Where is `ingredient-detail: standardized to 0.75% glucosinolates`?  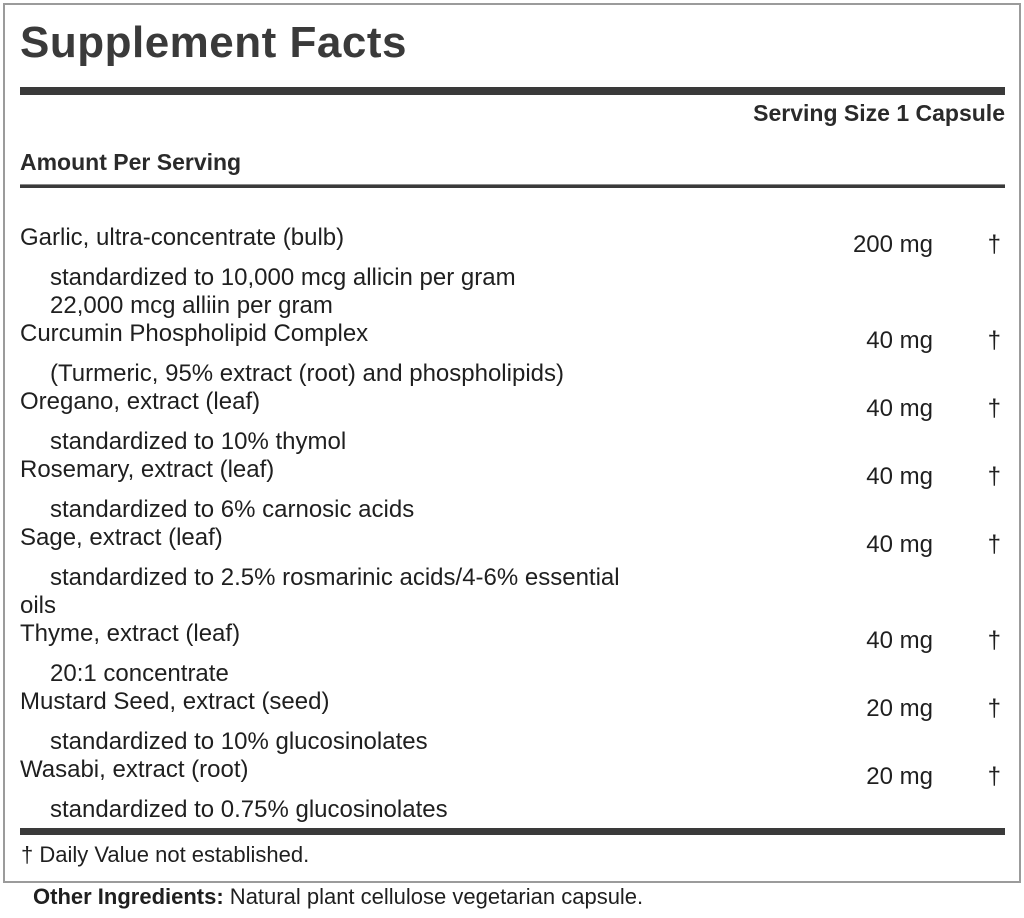
ingredient-detail: standardized to 0.75% glucosinolates is located at coordinates (249, 810).